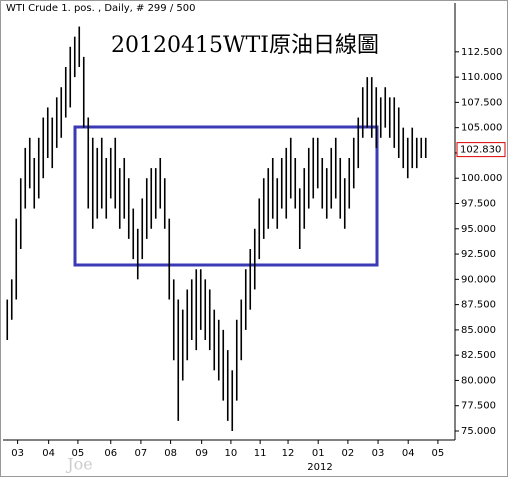 The width and height of the screenshot is (508, 481). What do you see at coordinates (481, 52) in the screenshot?
I see `y-tick-label: 112.500` at bounding box center [481, 52].